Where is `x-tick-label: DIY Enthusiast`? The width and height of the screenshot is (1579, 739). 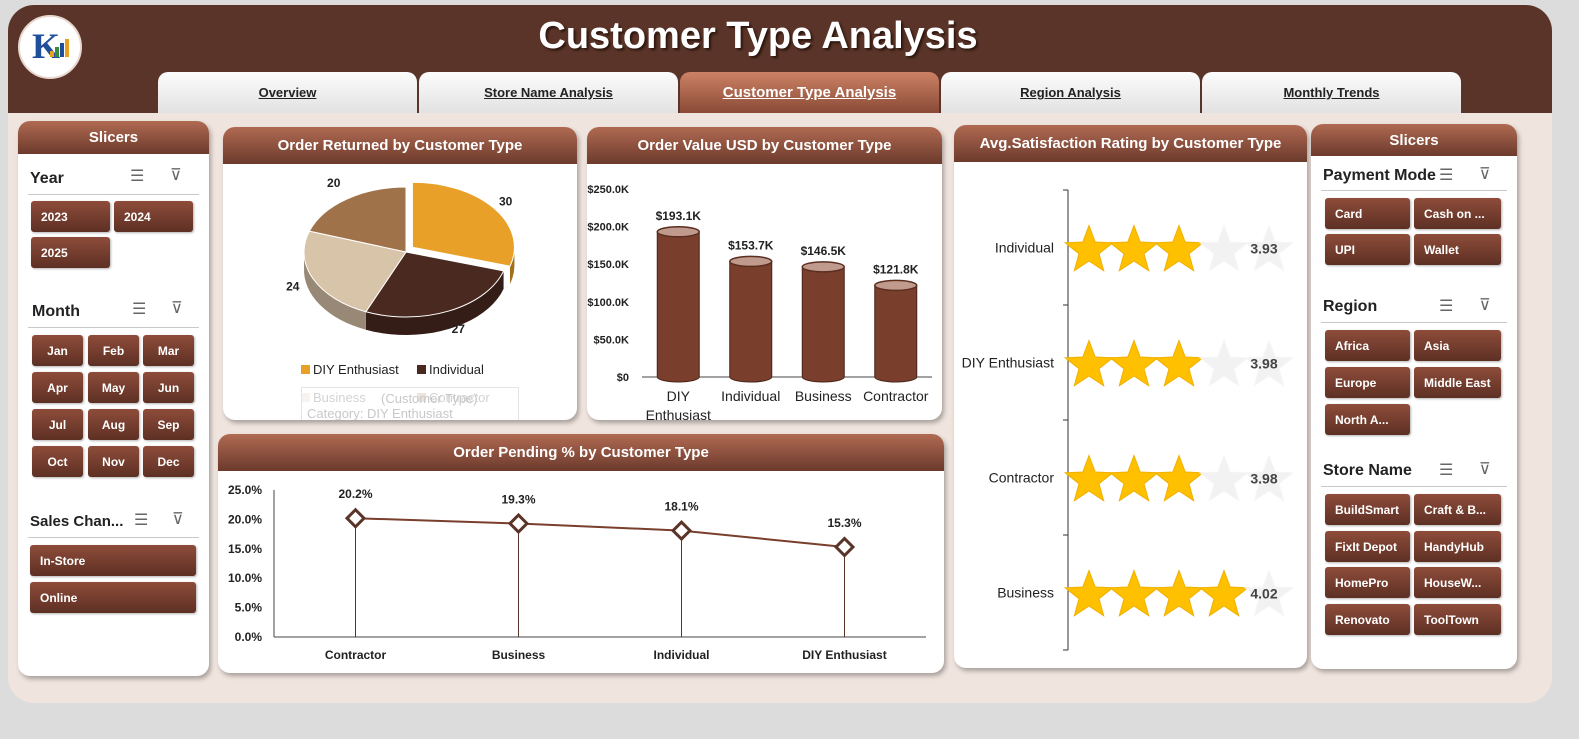
x-tick-label: DIY Enthusiast is located at coordinates (844, 655).